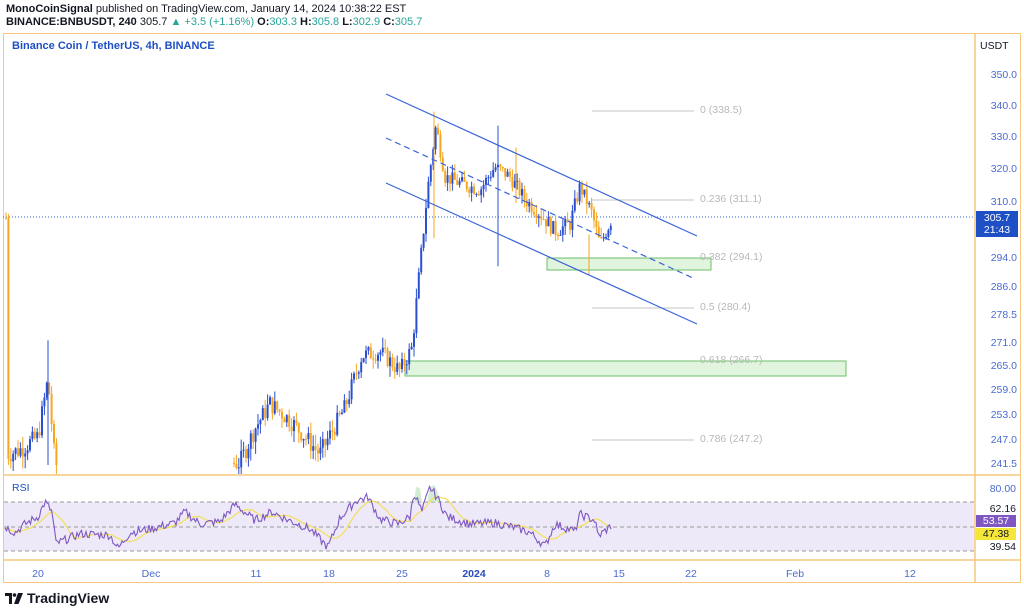  What do you see at coordinates (68, 598) in the screenshot?
I see `logo-text: TradingView` at bounding box center [68, 598].